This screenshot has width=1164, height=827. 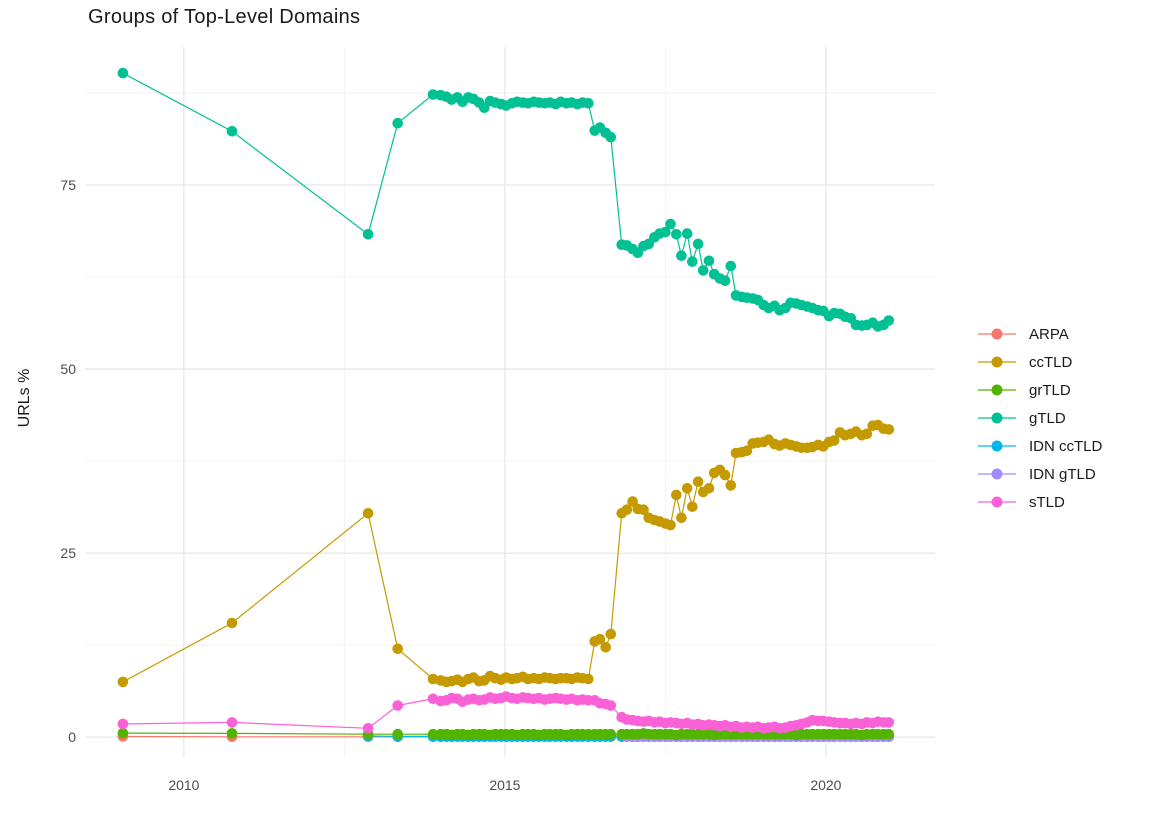 I want to click on legend-item-idn-cctld: IDN ccTLD, so click(x=1039, y=446).